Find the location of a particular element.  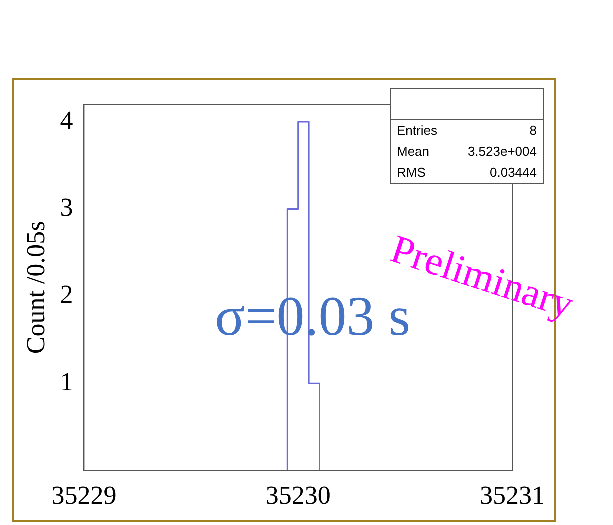

stats-box: Entries 8 Mean 3.523e+004 RMS 0.03444 is located at coordinates (467, 136).